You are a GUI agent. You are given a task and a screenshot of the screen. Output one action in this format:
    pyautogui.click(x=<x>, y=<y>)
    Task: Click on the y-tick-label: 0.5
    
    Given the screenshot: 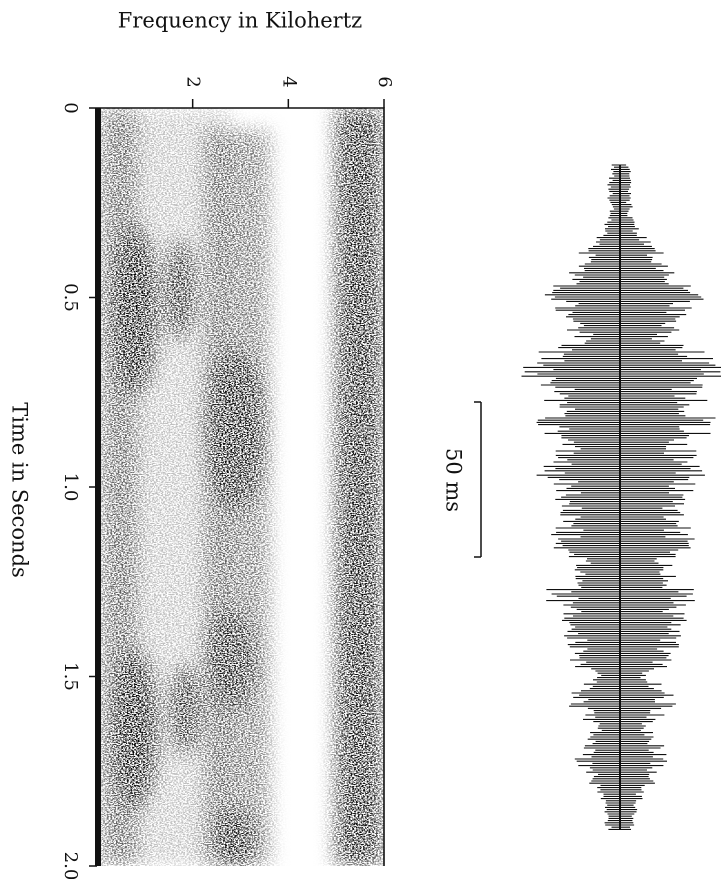 What is the action you would take?
    pyautogui.click(x=70, y=297)
    